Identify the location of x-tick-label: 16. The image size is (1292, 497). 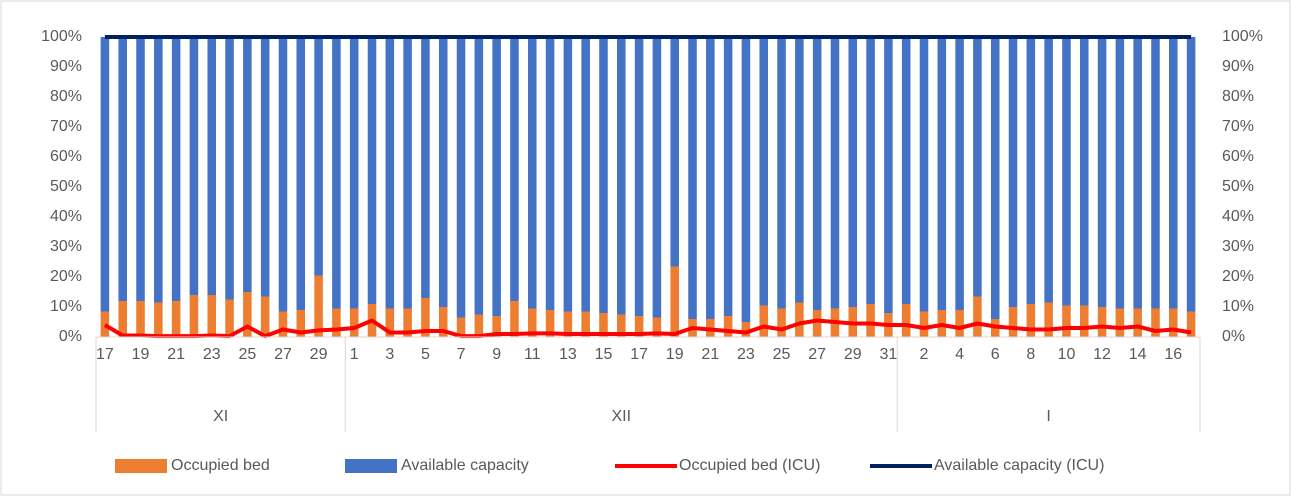
(1173, 354).